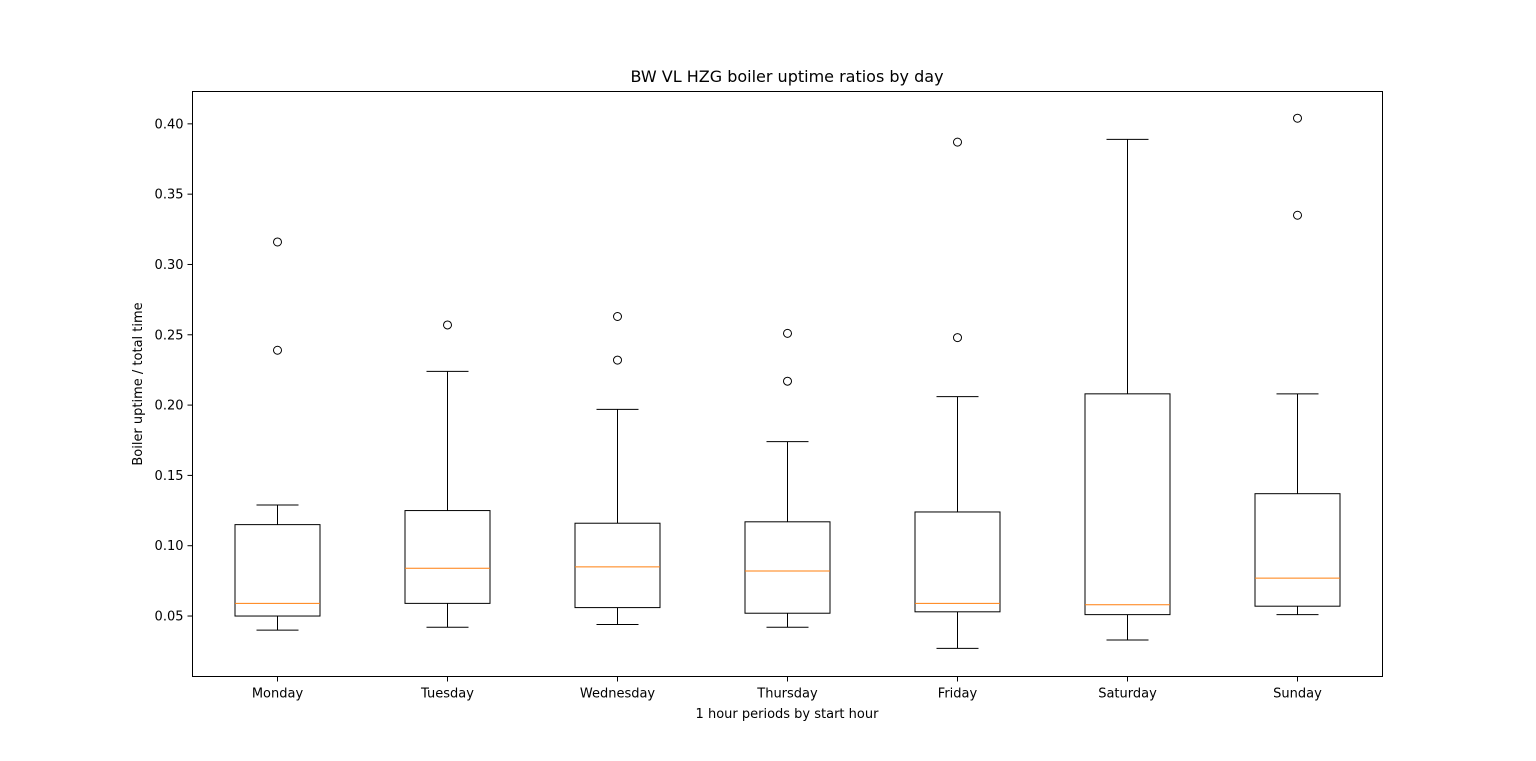  Describe the element at coordinates (278, 694) in the screenshot. I see `x-tick-label: Monday` at that location.